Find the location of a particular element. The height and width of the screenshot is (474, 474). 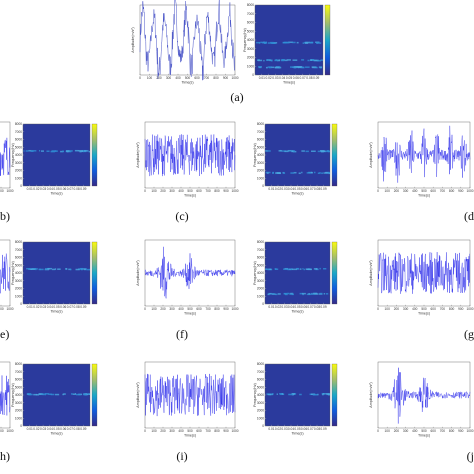

x-tick-label: 200 is located at coordinates (163, 309).